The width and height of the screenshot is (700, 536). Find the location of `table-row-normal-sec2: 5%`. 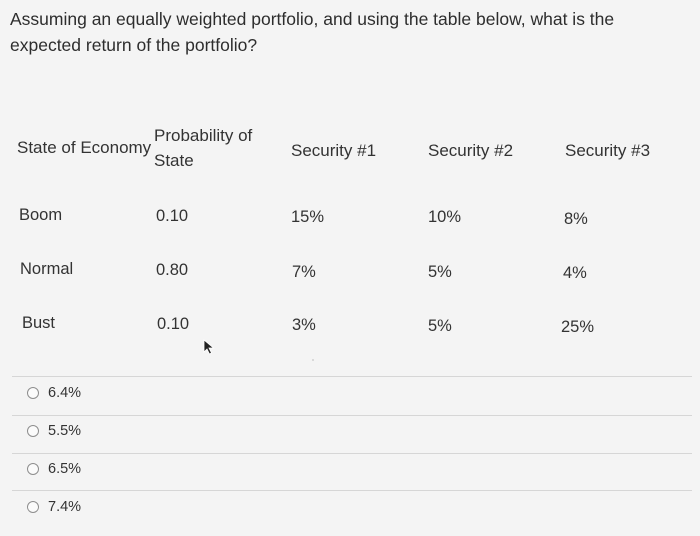

table-row-normal-sec2: 5% is located at coordinates (440, 272).